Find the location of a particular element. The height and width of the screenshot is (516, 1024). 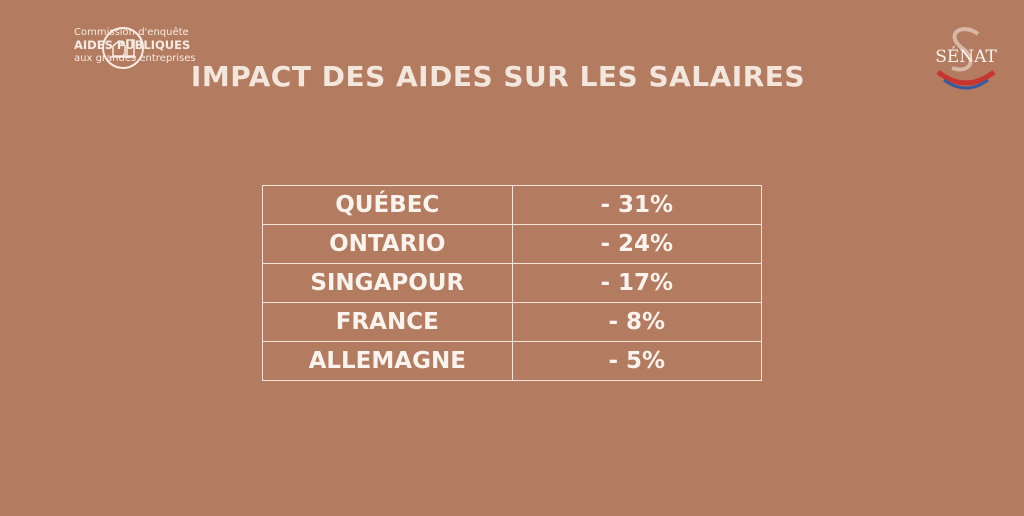

logo-line: Commission d'enquête is located at coordinates (131, 32).